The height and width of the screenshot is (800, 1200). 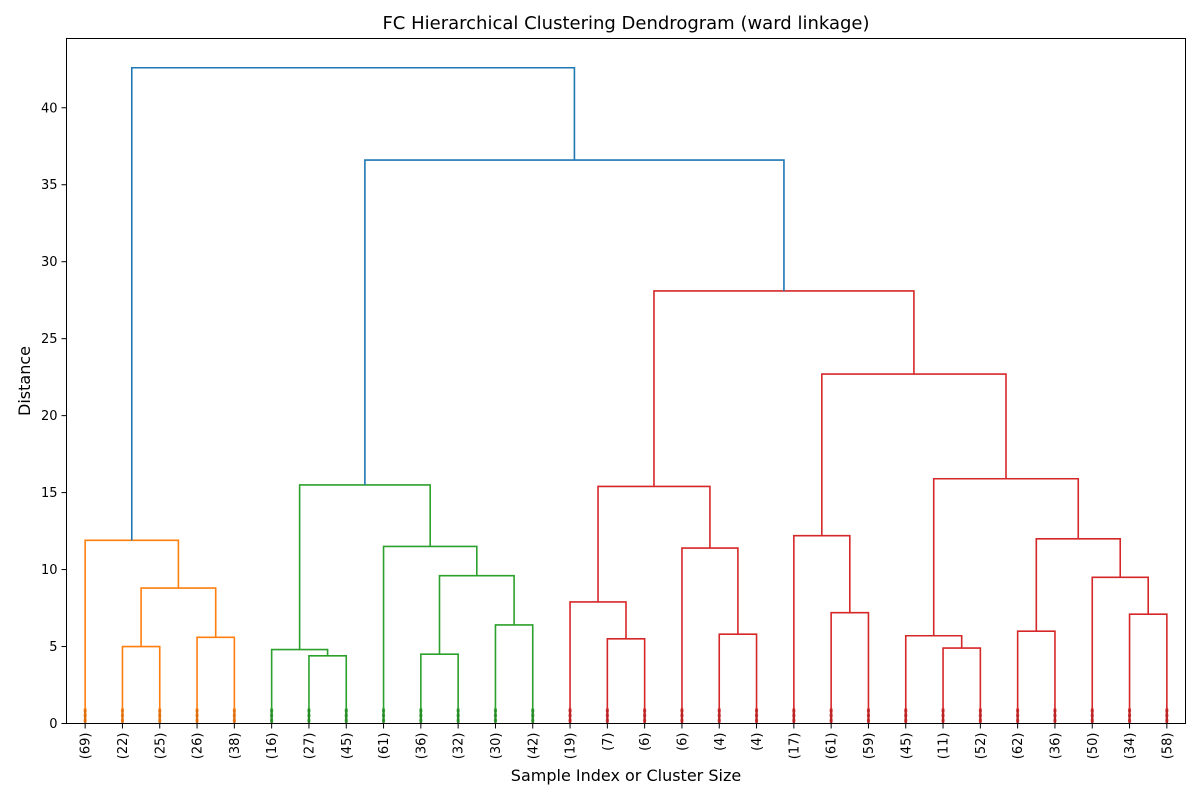 What do you see at coordinates (235, 746) in the screenshot?
I see `leaf-label-4: (38)` at bounding box center [235, 746].